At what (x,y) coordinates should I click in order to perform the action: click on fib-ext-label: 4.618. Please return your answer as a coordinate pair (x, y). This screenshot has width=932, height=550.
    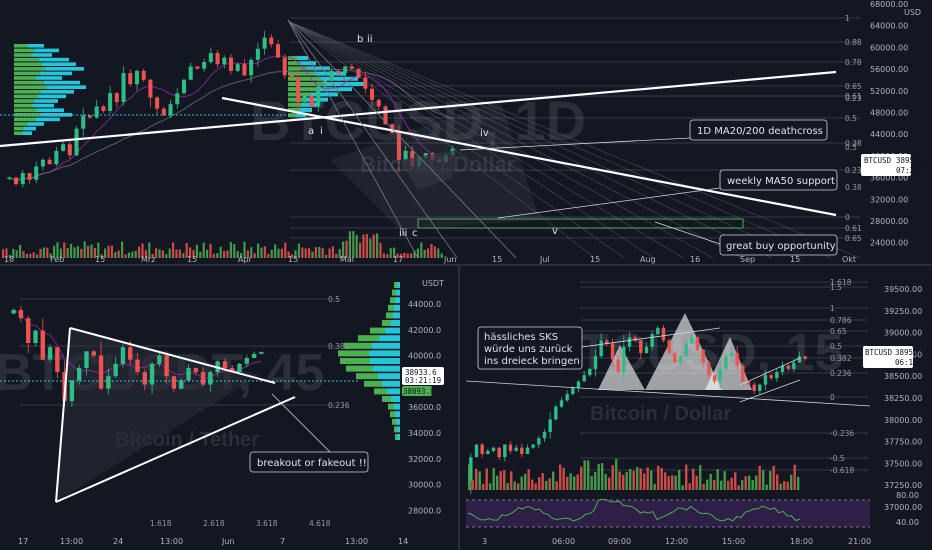
    Looking at the image, I should click on (320, 523).